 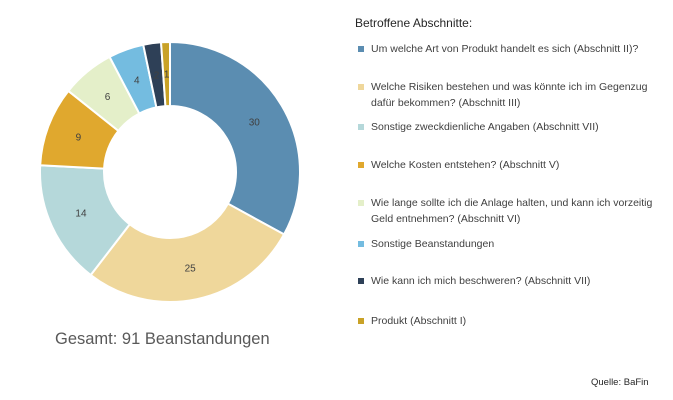 What do you see at coordinates (255, 123) in the screenshot?
I see `slice-value-label-0: 30` at bounding box center [255, 123].